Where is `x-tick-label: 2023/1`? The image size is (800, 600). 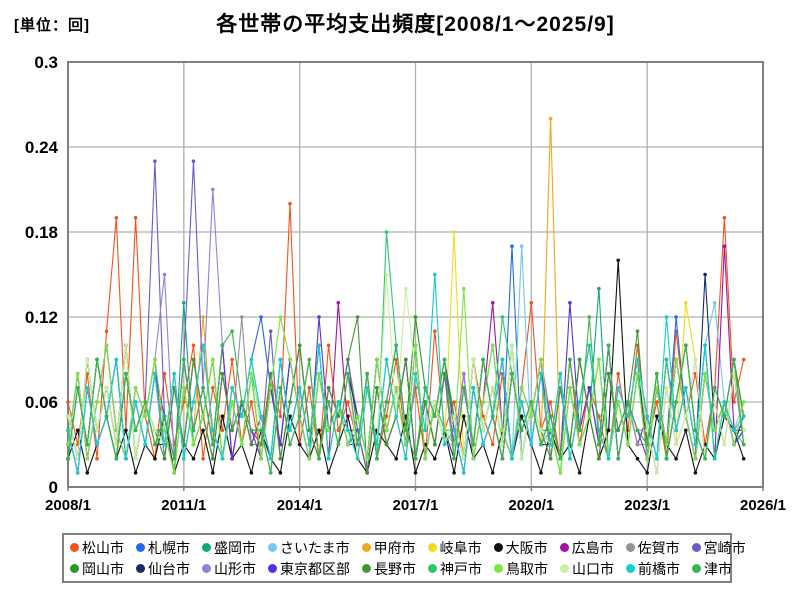 x-tick-label: 2023/1 is located at coordinates (647, 505).